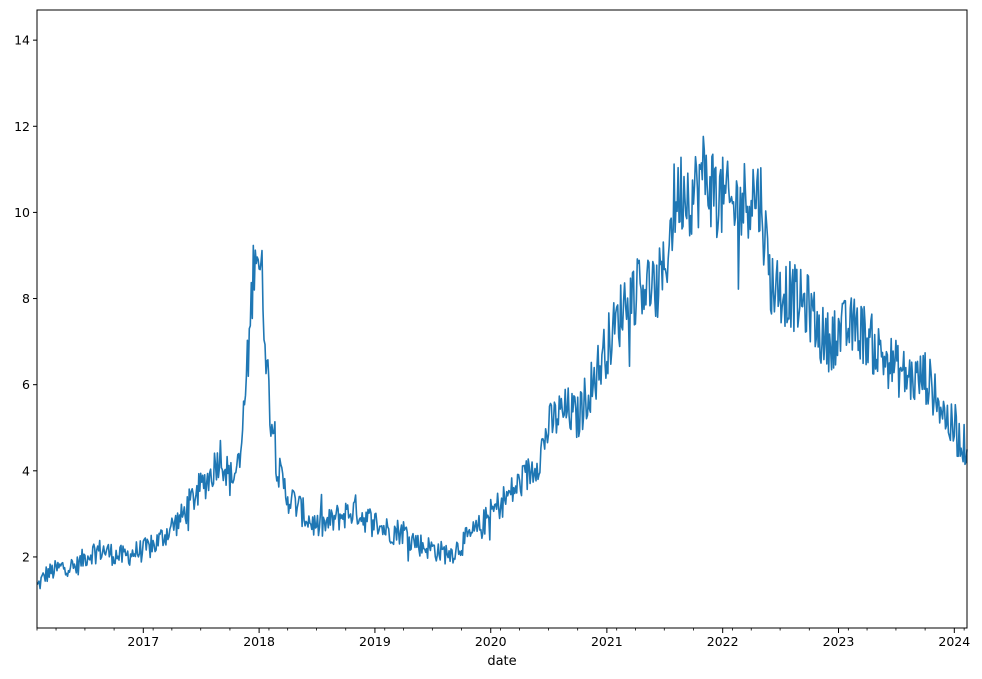 The height and width of the screenshot is (679, 982). What do you see at coordinates (491, 641) in the screenshot?
I see `x-tick-label: 2020` at bounding box center [491, 641].